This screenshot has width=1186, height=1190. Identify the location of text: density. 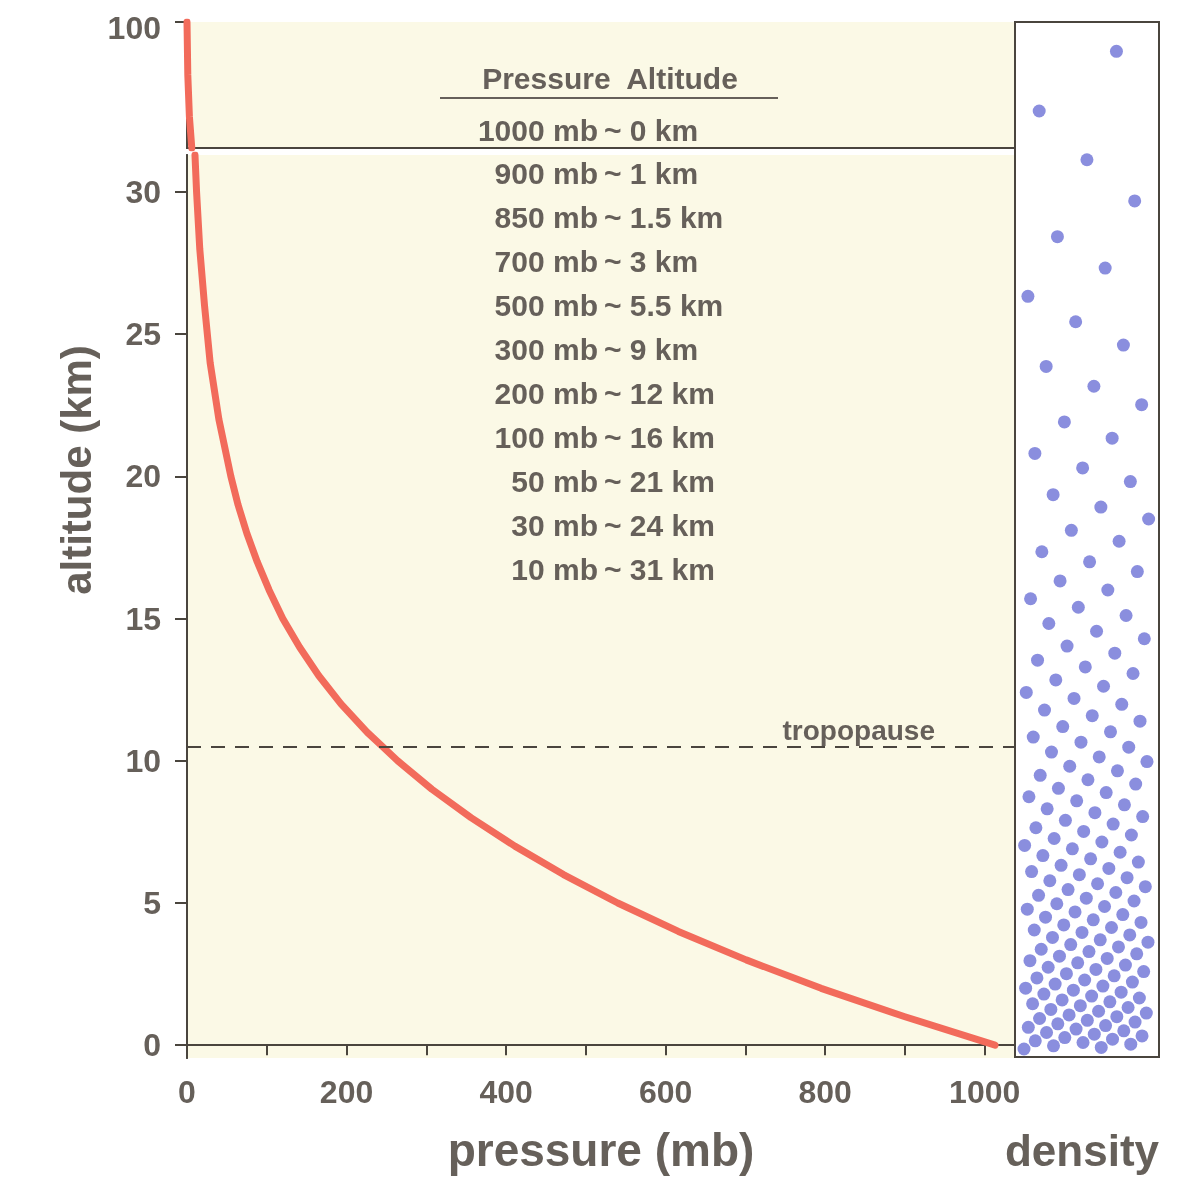
(1082, 1150).